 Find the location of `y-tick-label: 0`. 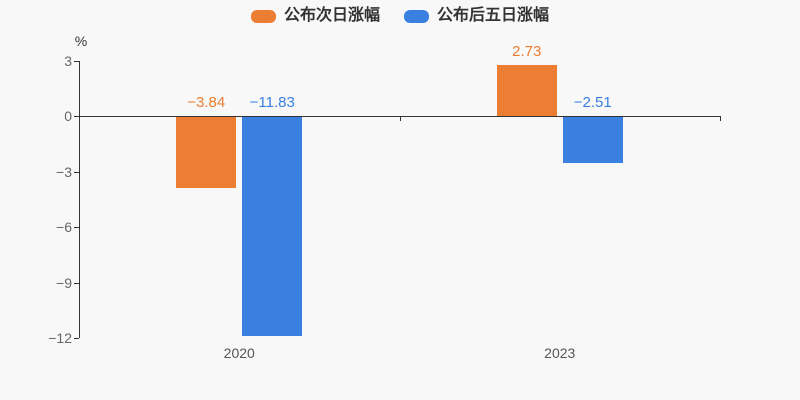

y-tick-label: 0 is located at coordinates (68, 116).